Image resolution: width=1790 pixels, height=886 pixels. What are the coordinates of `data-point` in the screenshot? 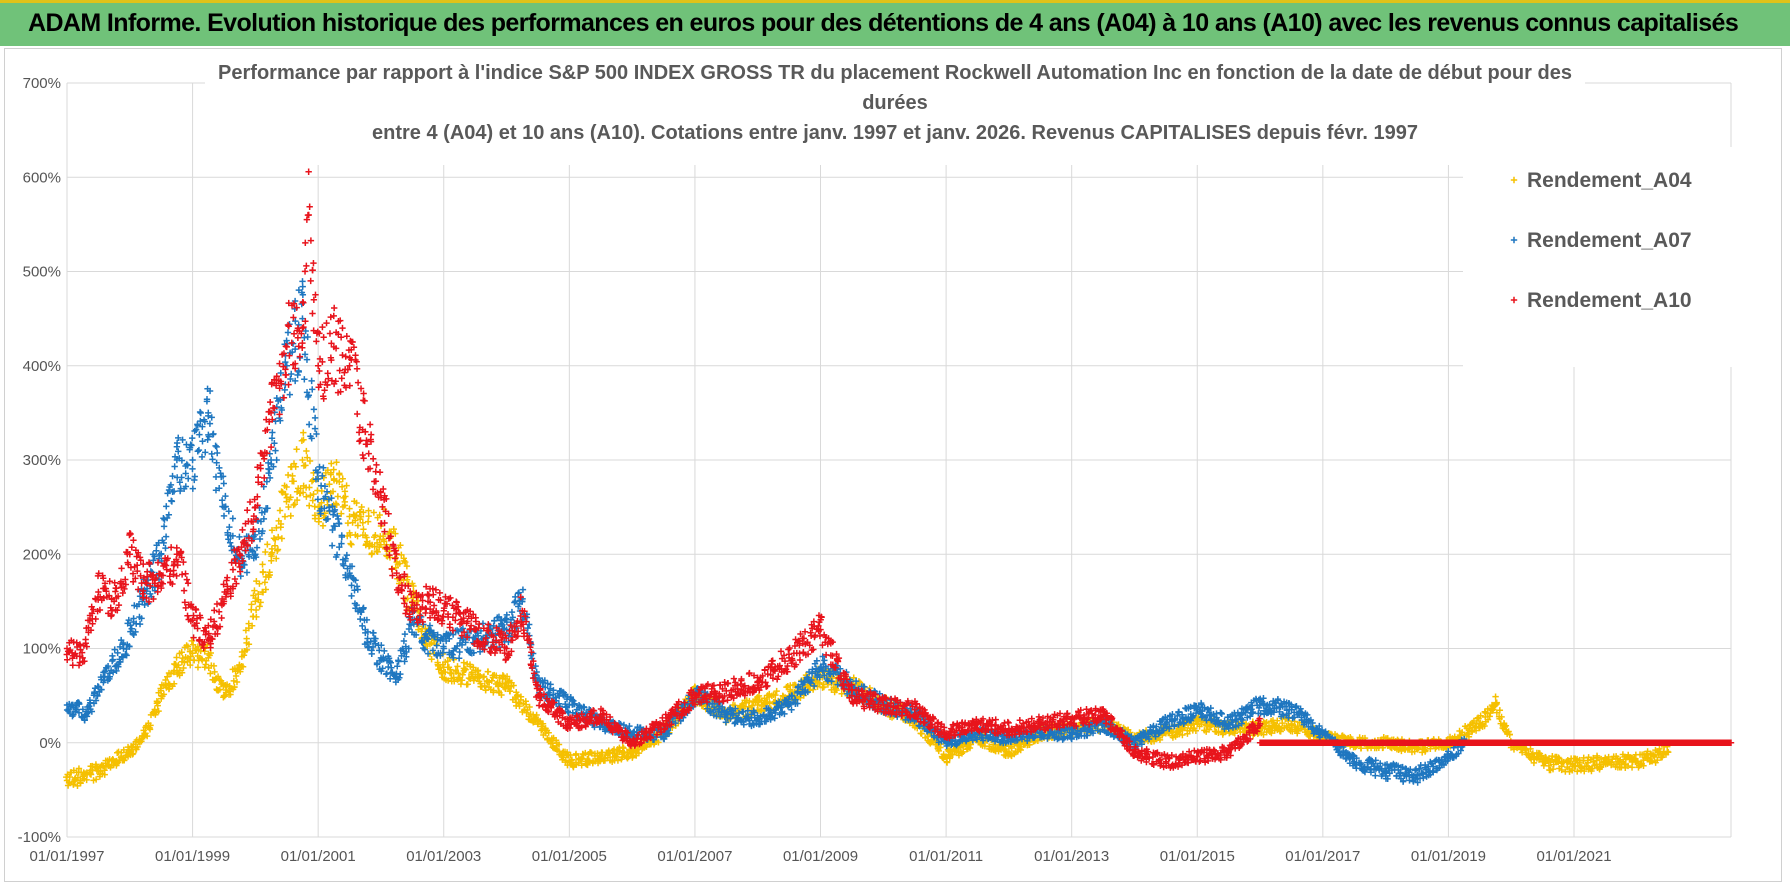 It's located at (286, 365).